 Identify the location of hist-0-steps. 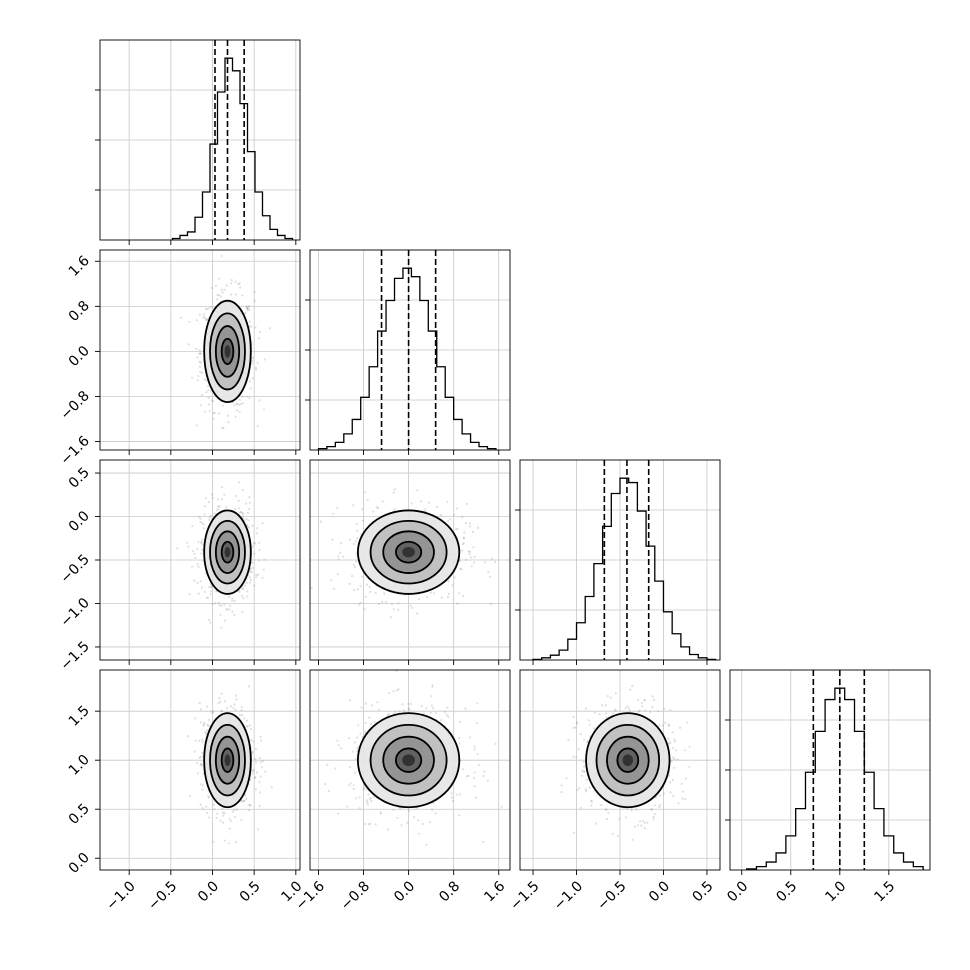
(232, 148).